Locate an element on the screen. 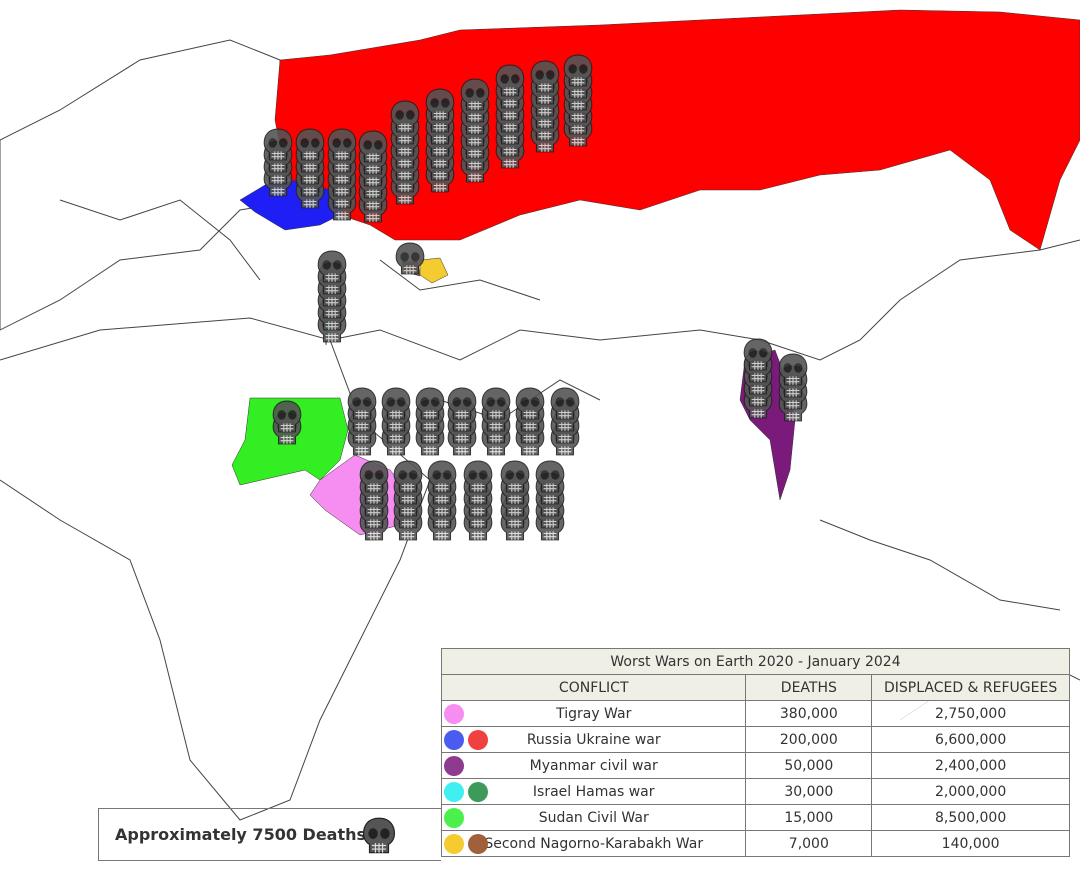  displaced: 140,000 is located at coordinates (970, 843).